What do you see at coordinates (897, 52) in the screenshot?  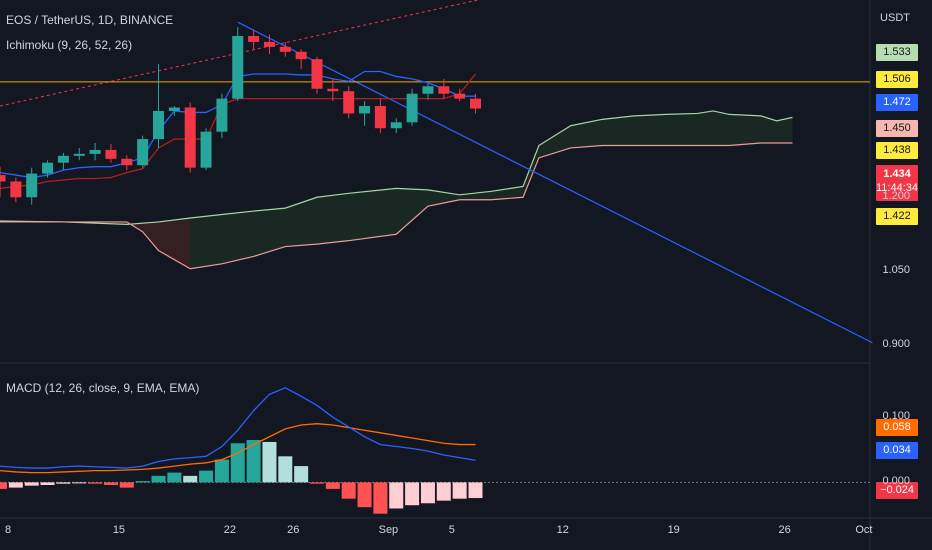 I see `price-badge: 1.533` at bounding box center [897, 52].